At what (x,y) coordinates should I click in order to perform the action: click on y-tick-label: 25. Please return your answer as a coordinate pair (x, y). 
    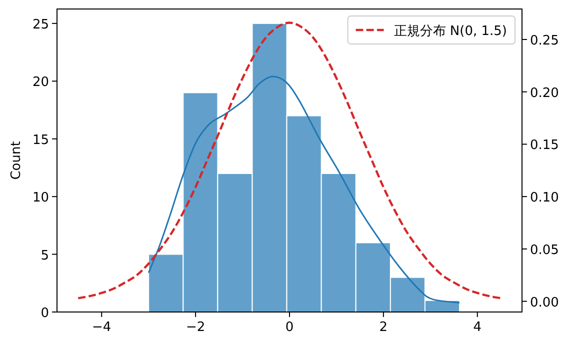
    Looking at the image, I should click on (40, 24).